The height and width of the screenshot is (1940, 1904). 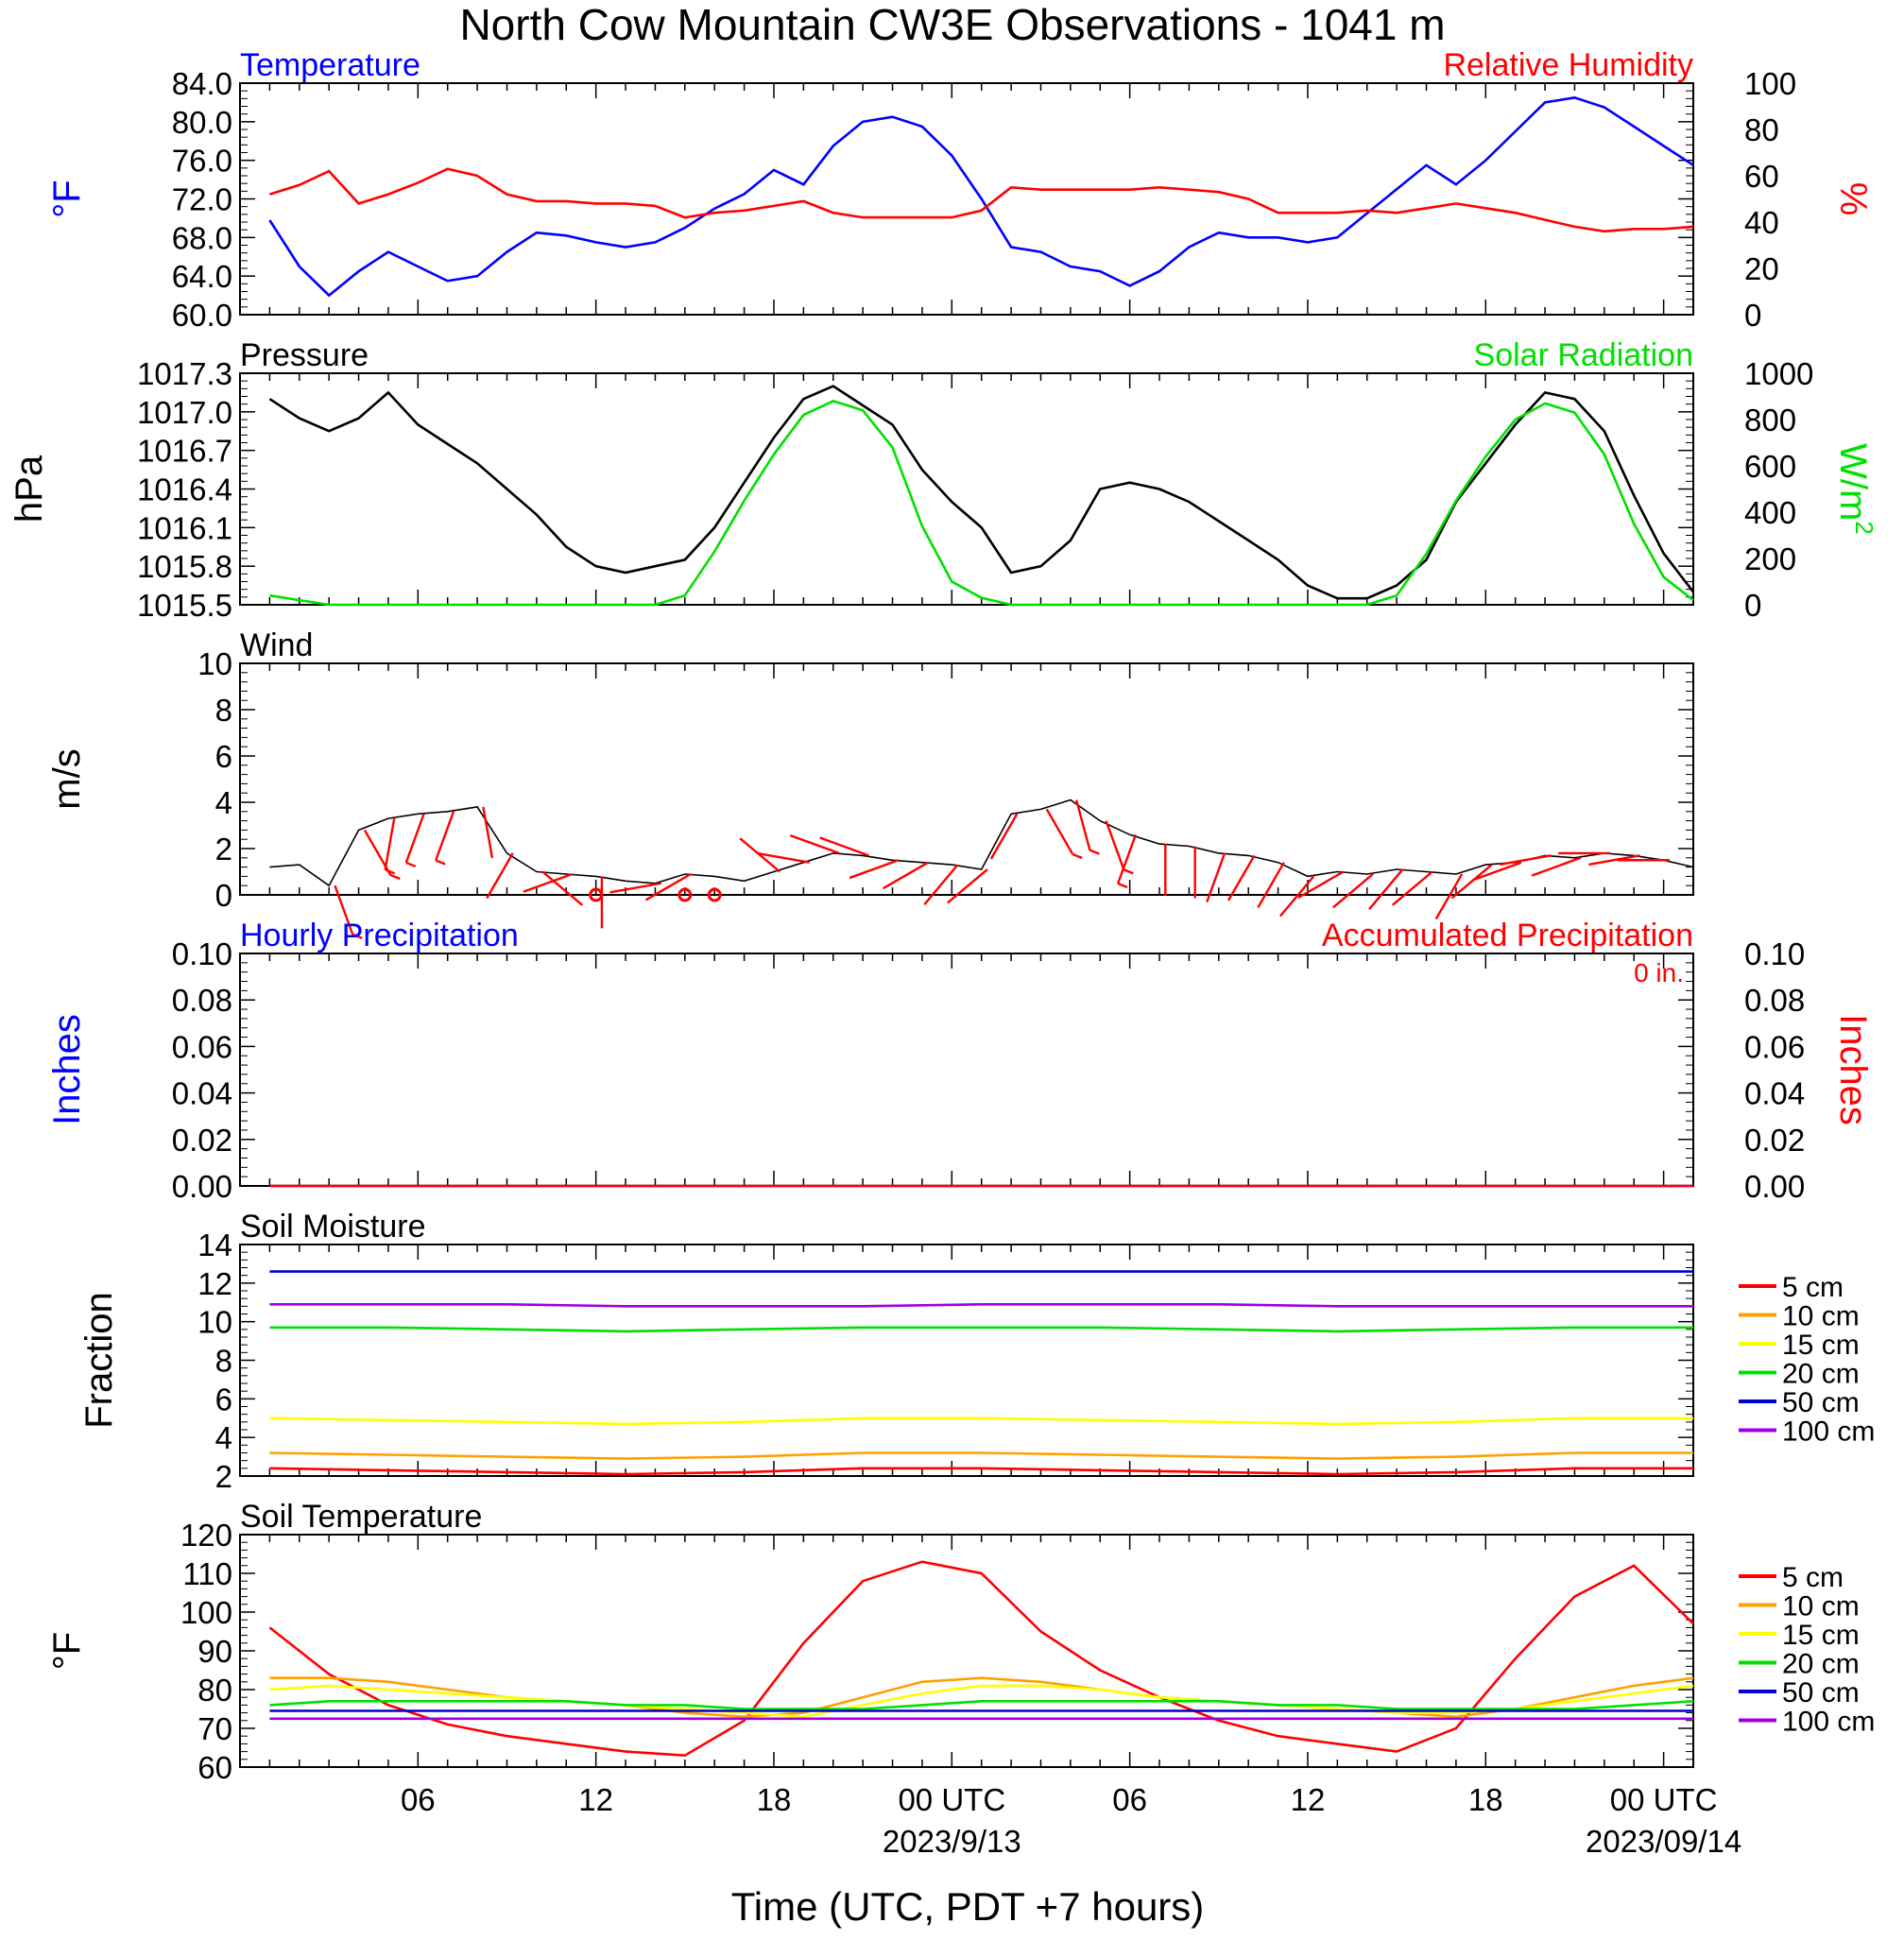 I want to click on y-tick-label: 2, so click(x=223, y=1476).